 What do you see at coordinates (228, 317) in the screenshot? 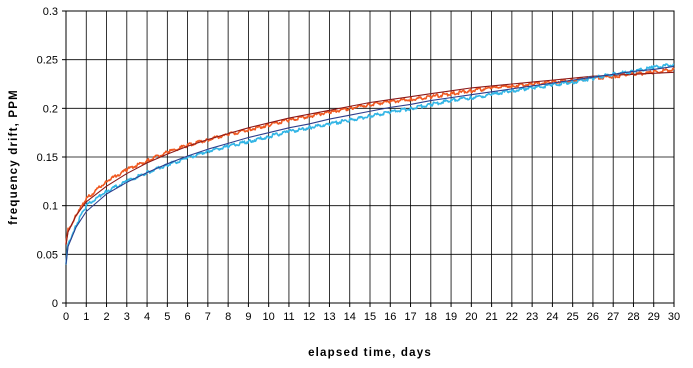
I see `x-tick-label: 8` at bounding box center [228, 317].